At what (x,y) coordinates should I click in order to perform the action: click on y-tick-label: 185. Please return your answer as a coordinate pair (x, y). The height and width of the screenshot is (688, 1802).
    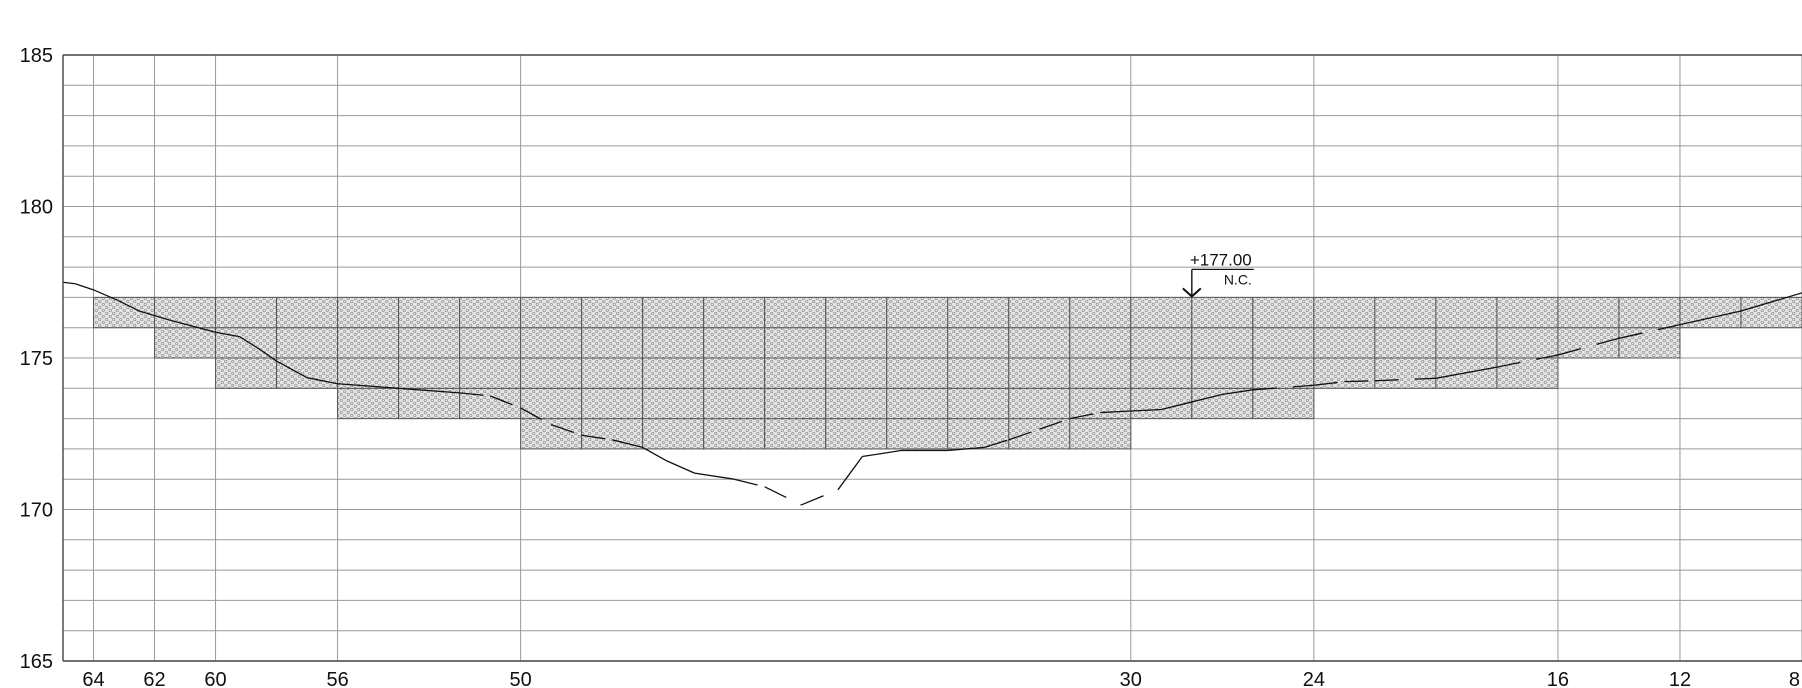
    Looking at the image, I should click on (36, 56).